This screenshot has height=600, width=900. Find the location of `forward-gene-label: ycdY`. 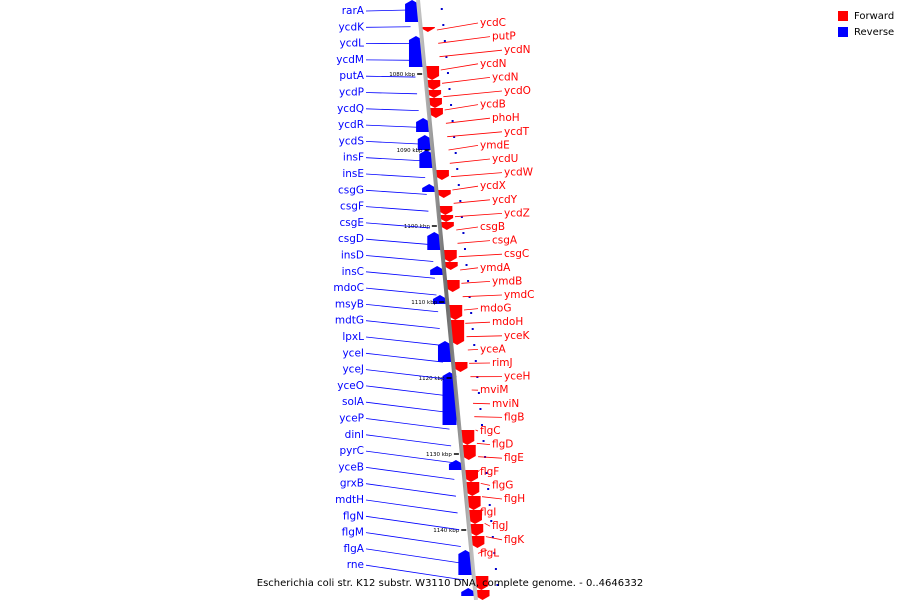

forward-gene-label: ycdY is located at coordinates (505, 200).